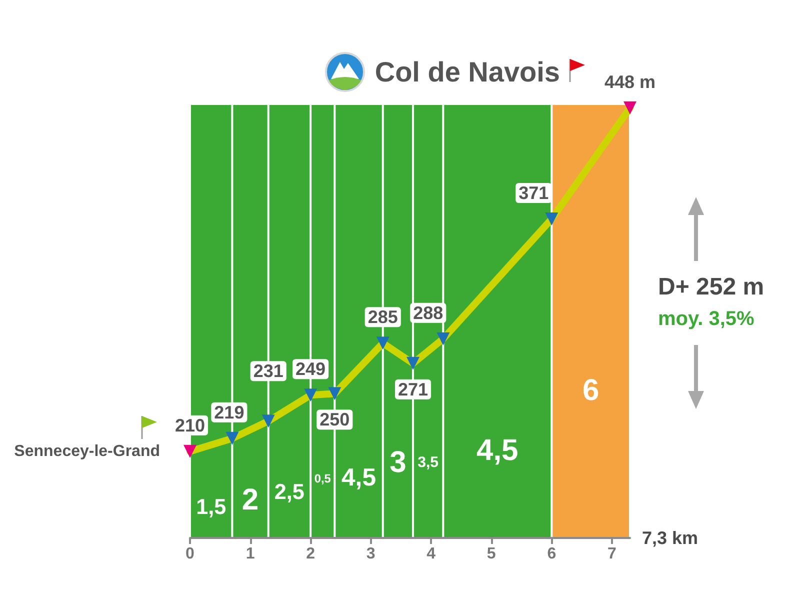  I want to click on band-label: 1,5, so click(211, 507).